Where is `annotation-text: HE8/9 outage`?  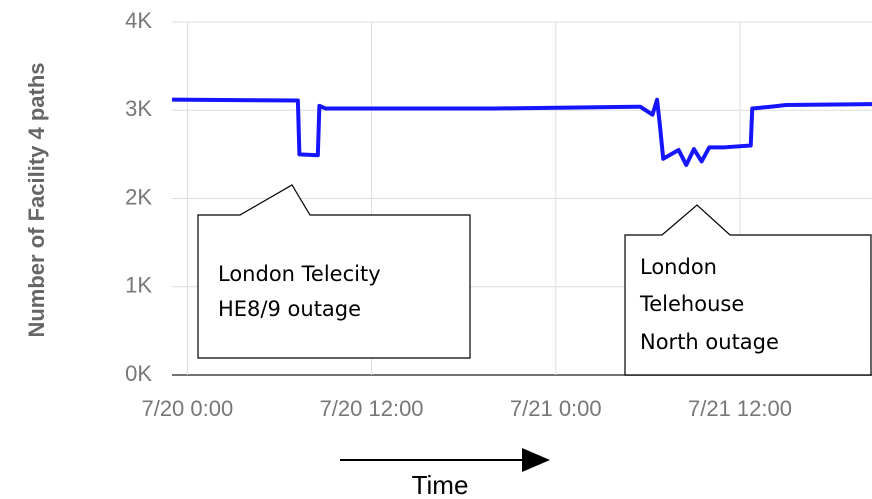 annotation-text: HE8/9 outage is located at coordinates (289, 309).